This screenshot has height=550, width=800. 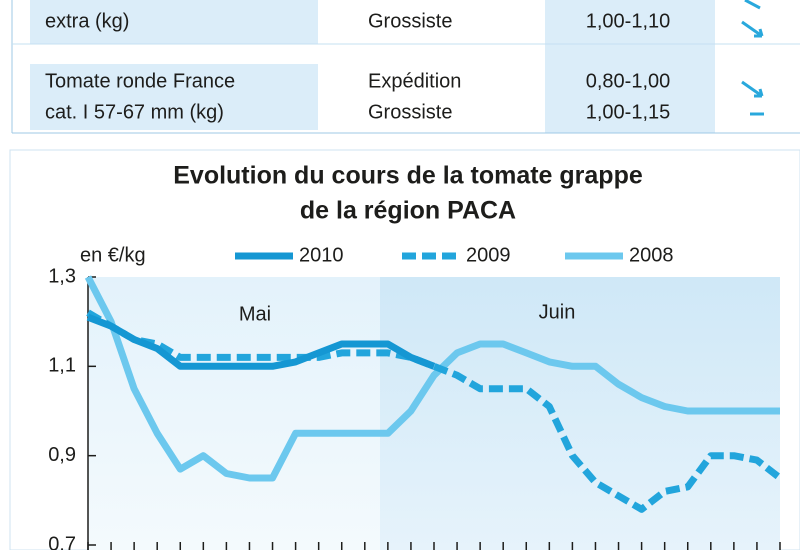 What do you see at coordinates (62, 276) in the screenshot?
I see `y-tick-label: 1,3` at bounding box center [62, 276].